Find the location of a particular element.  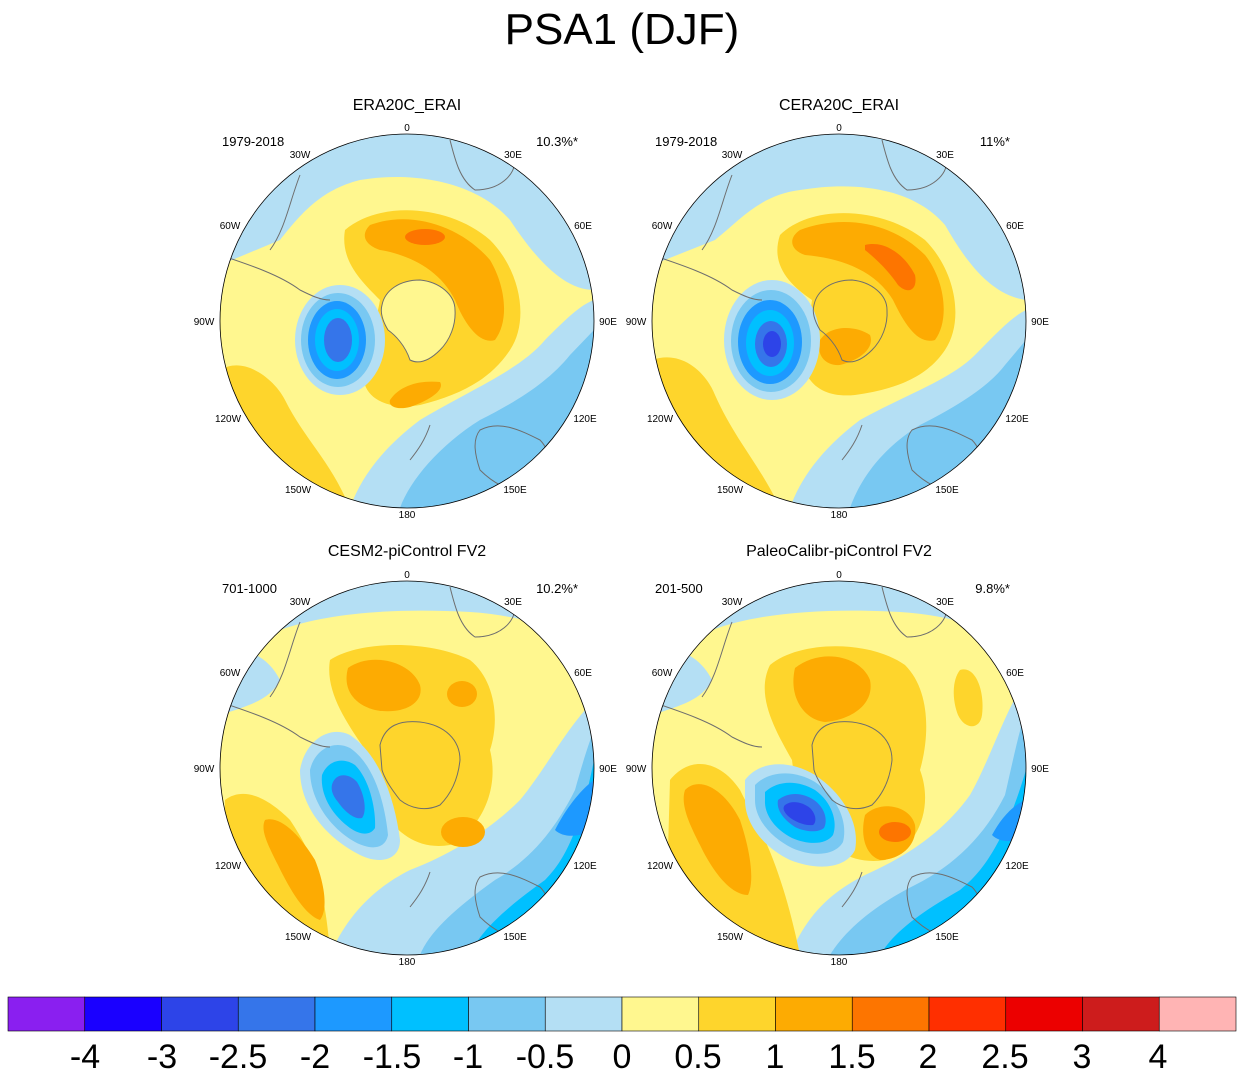

panel-era20c: ERA20C_ERAI 1979-2018 10.3%* 0 is located at coordinates (406, 309).